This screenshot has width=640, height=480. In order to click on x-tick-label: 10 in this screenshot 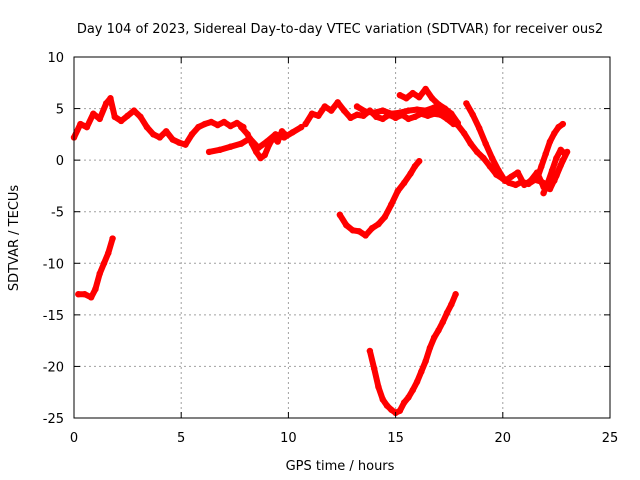, I will do `click(288, 438)`.